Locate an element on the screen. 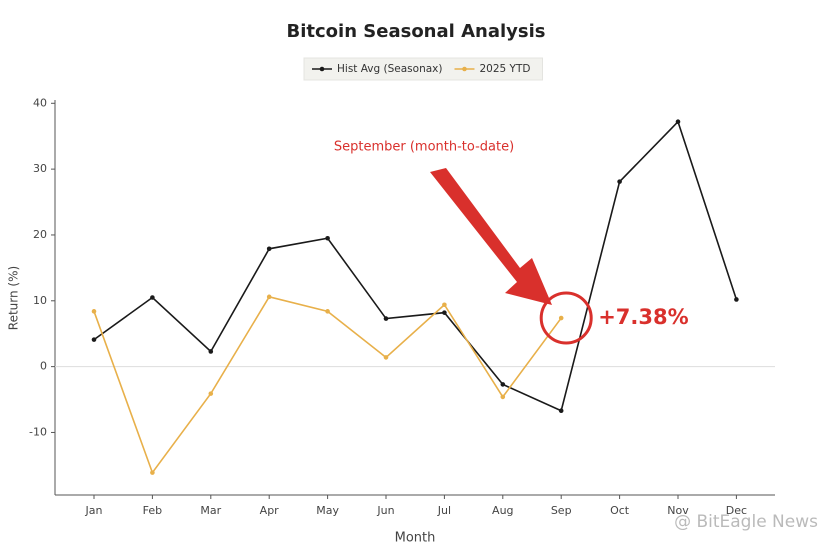 The width and height of the screenshot is (828, 550). y-tick-label: 10 is located at coordinates (40, 300).